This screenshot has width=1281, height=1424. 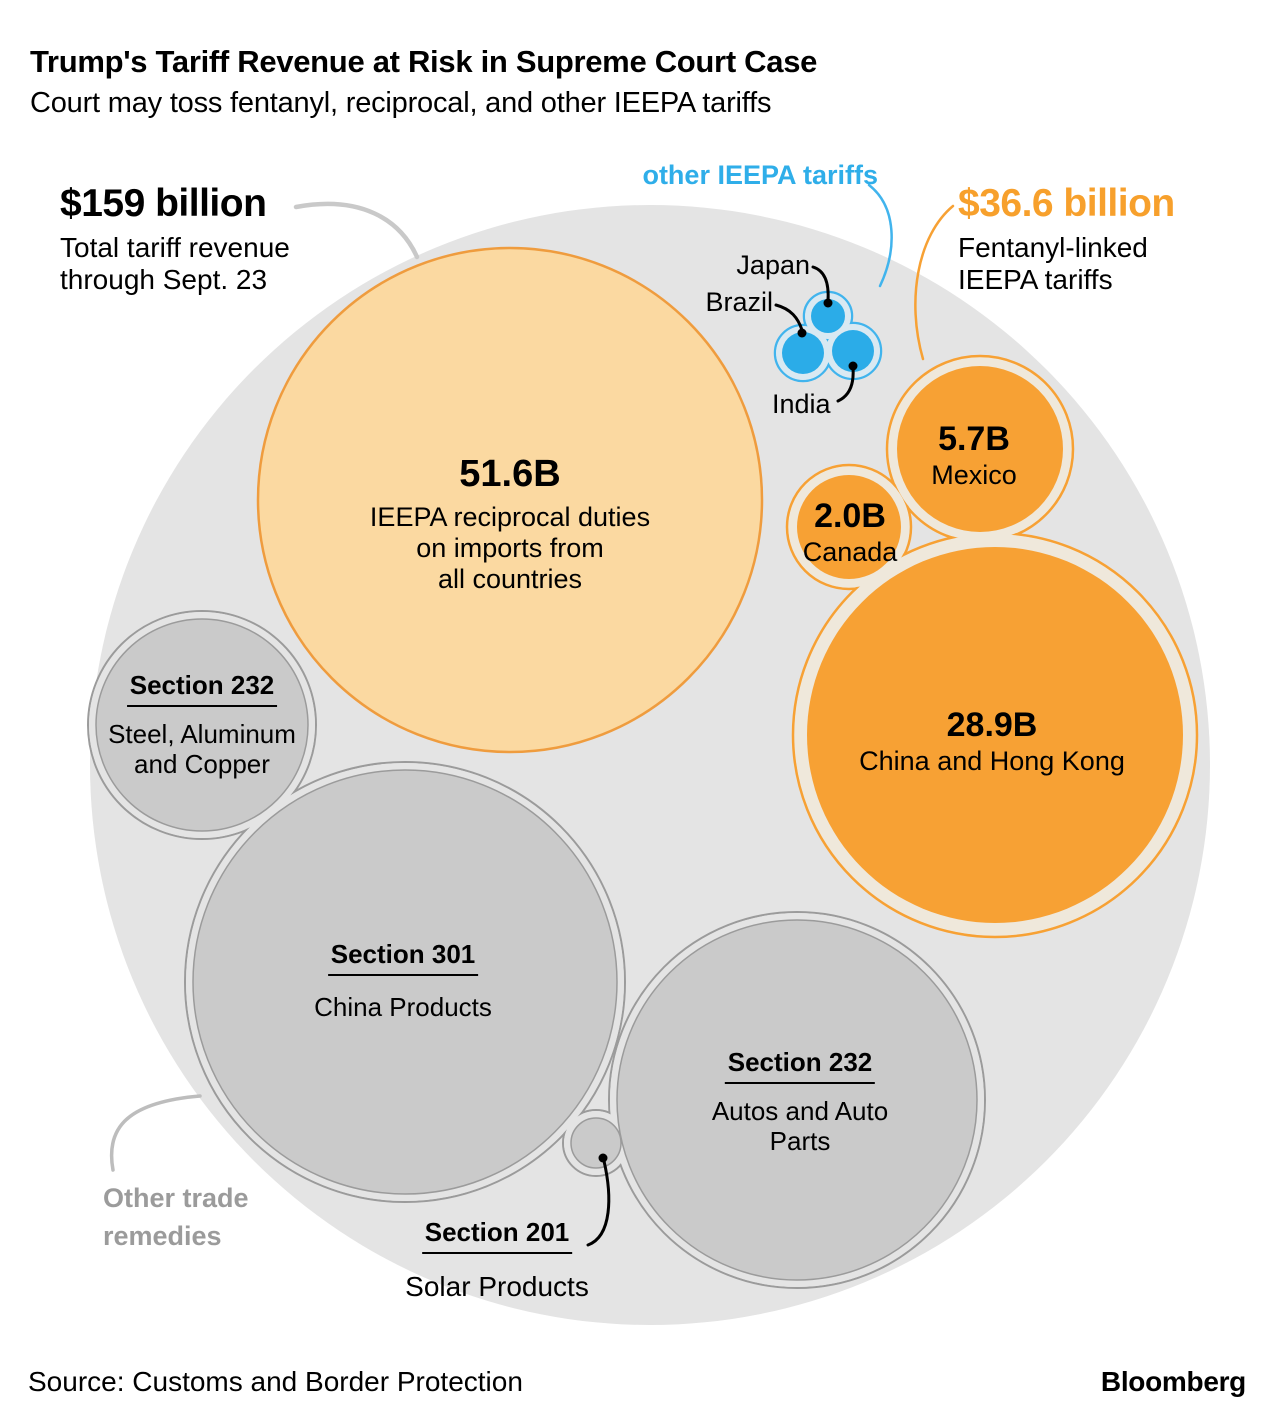 What do you see at coordinates (1173, 1381) in the screenshot?
I see `bloomberg-logo: Bloomberg` at bounding box center [1173, 1381].